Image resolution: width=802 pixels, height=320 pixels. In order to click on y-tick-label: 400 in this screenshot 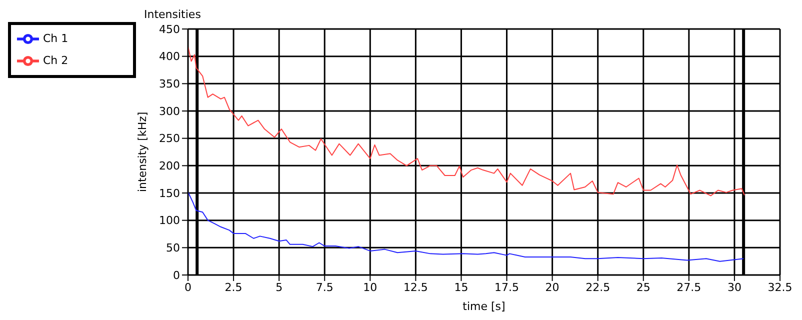, I will do `click(169, 57)`.